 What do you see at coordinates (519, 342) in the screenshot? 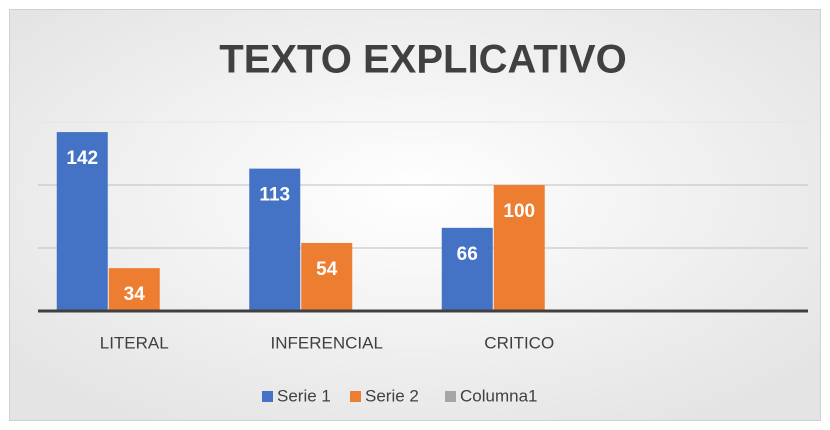
I see `x-tick-label: CRITICO` at bounding box center [519, 342].